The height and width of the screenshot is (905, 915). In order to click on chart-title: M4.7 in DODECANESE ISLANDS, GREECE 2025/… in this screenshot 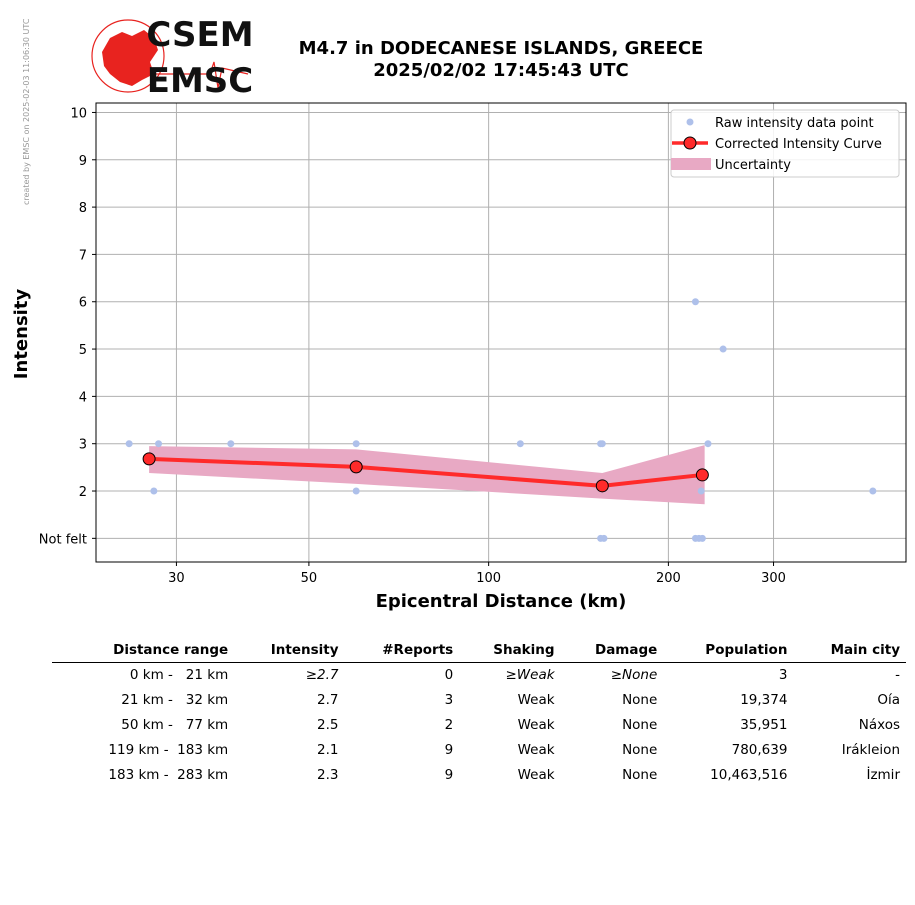, I will do `click(501, 60)`.